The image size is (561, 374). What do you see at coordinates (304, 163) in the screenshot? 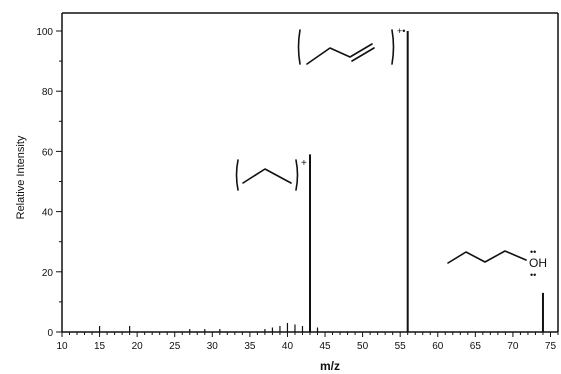
I see `fragment-mz43-charge: +` at bounding box center [304, 163].